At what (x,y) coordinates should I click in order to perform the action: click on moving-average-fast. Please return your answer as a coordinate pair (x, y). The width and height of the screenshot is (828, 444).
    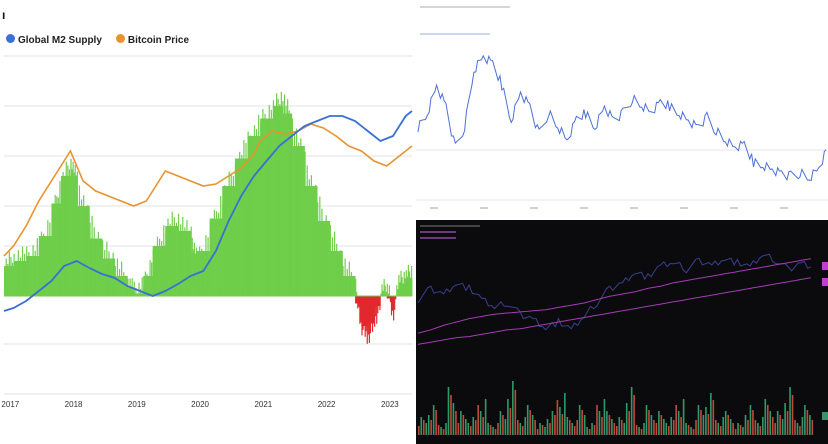
    Looking at the image, I should click on (614, 296).